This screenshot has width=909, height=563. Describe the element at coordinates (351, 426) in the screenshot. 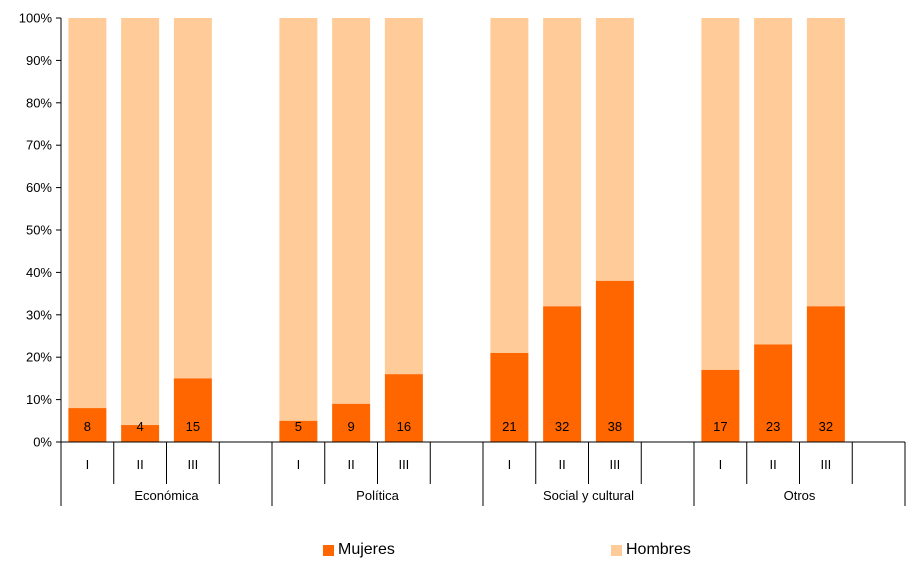

I see `data-label-mujeres: 9` at that location.